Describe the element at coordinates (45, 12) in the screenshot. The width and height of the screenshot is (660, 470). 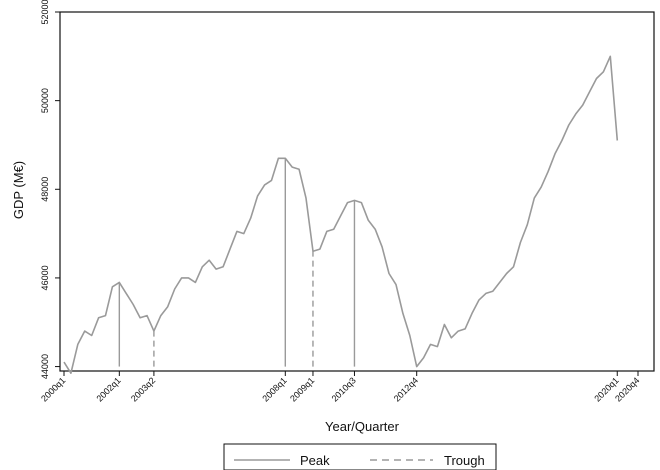
I see `y-tick-label-52000: 52000` at that location.